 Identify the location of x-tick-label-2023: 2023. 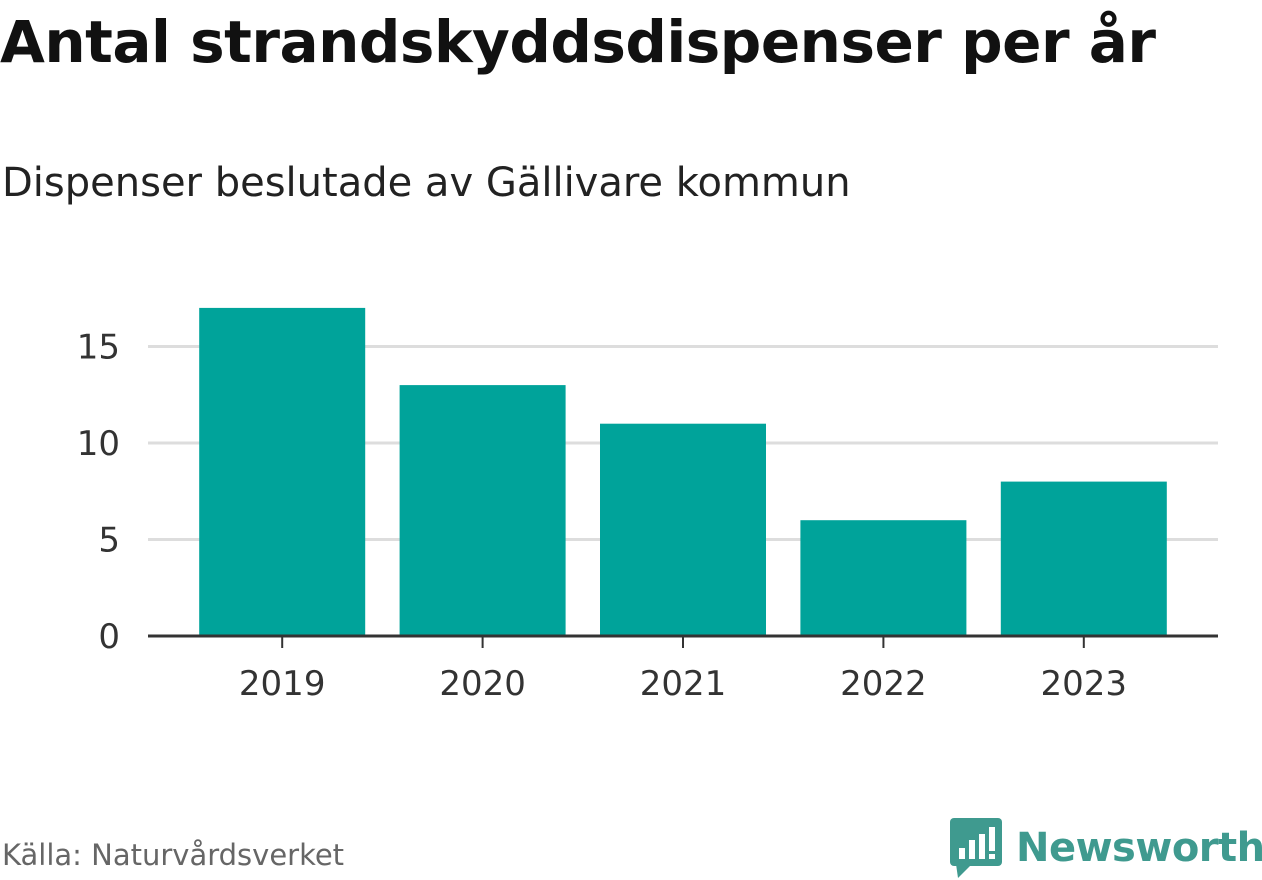
(1084, 684).